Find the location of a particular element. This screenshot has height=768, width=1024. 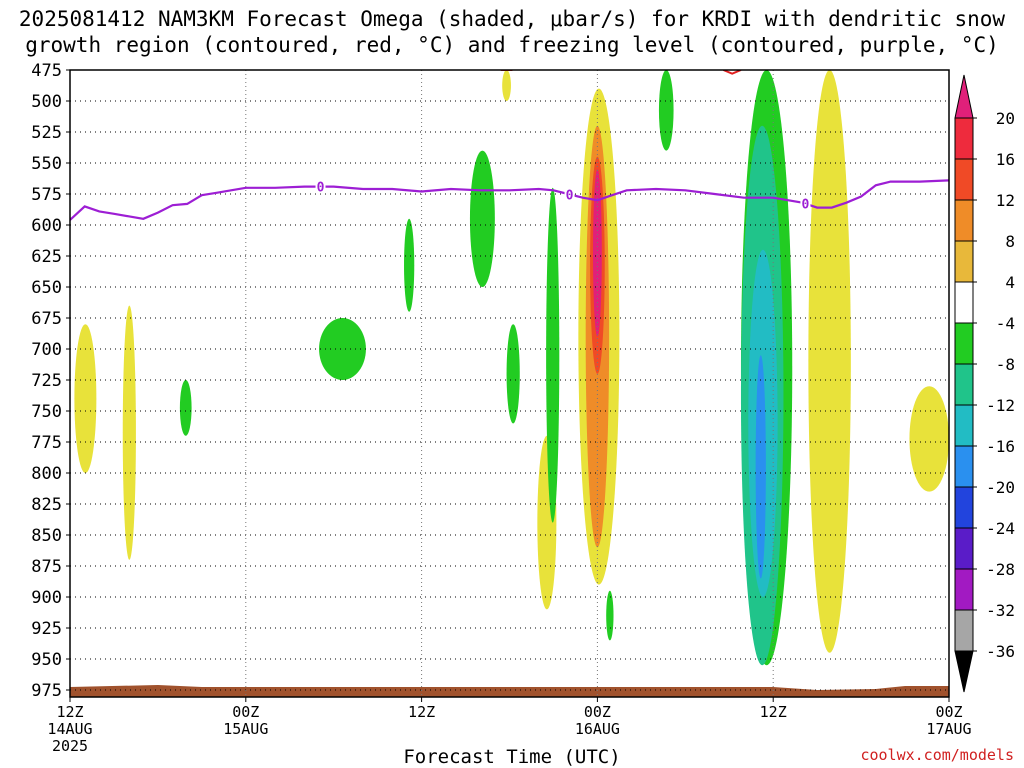

terrain-surface is located at coordinates (509, 691).